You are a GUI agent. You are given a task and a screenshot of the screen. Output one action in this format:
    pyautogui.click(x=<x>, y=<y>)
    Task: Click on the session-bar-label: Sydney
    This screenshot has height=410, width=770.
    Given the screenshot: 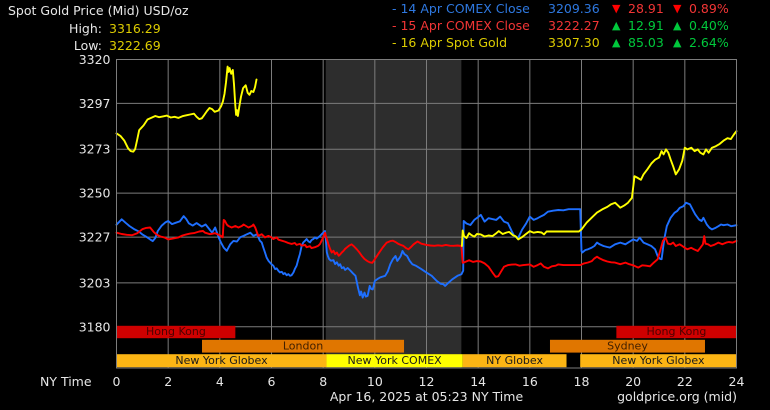 What is the action you would take?
    pyautogui.click(x=627, y=346)
    